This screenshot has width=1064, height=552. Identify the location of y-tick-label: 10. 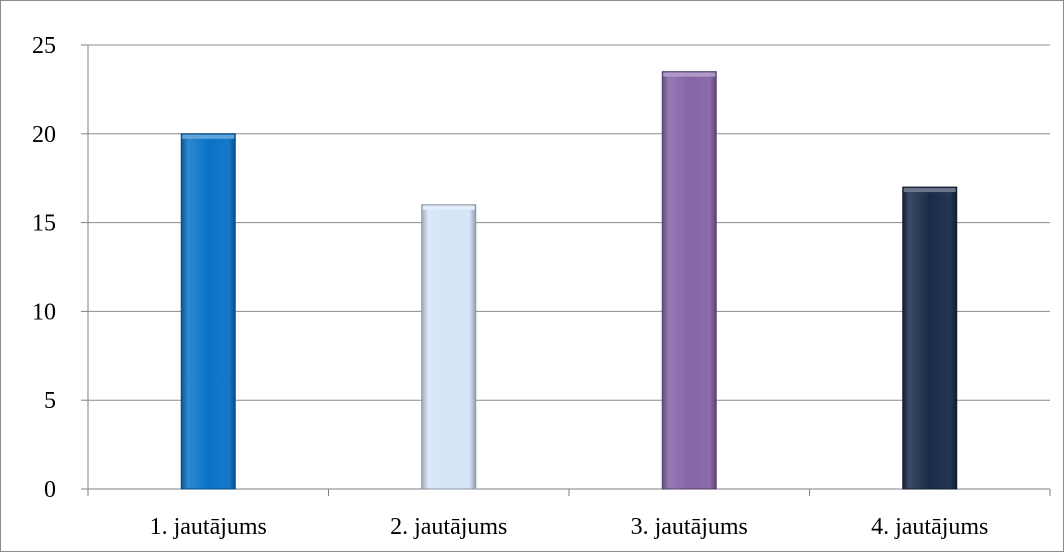
(44, 312).